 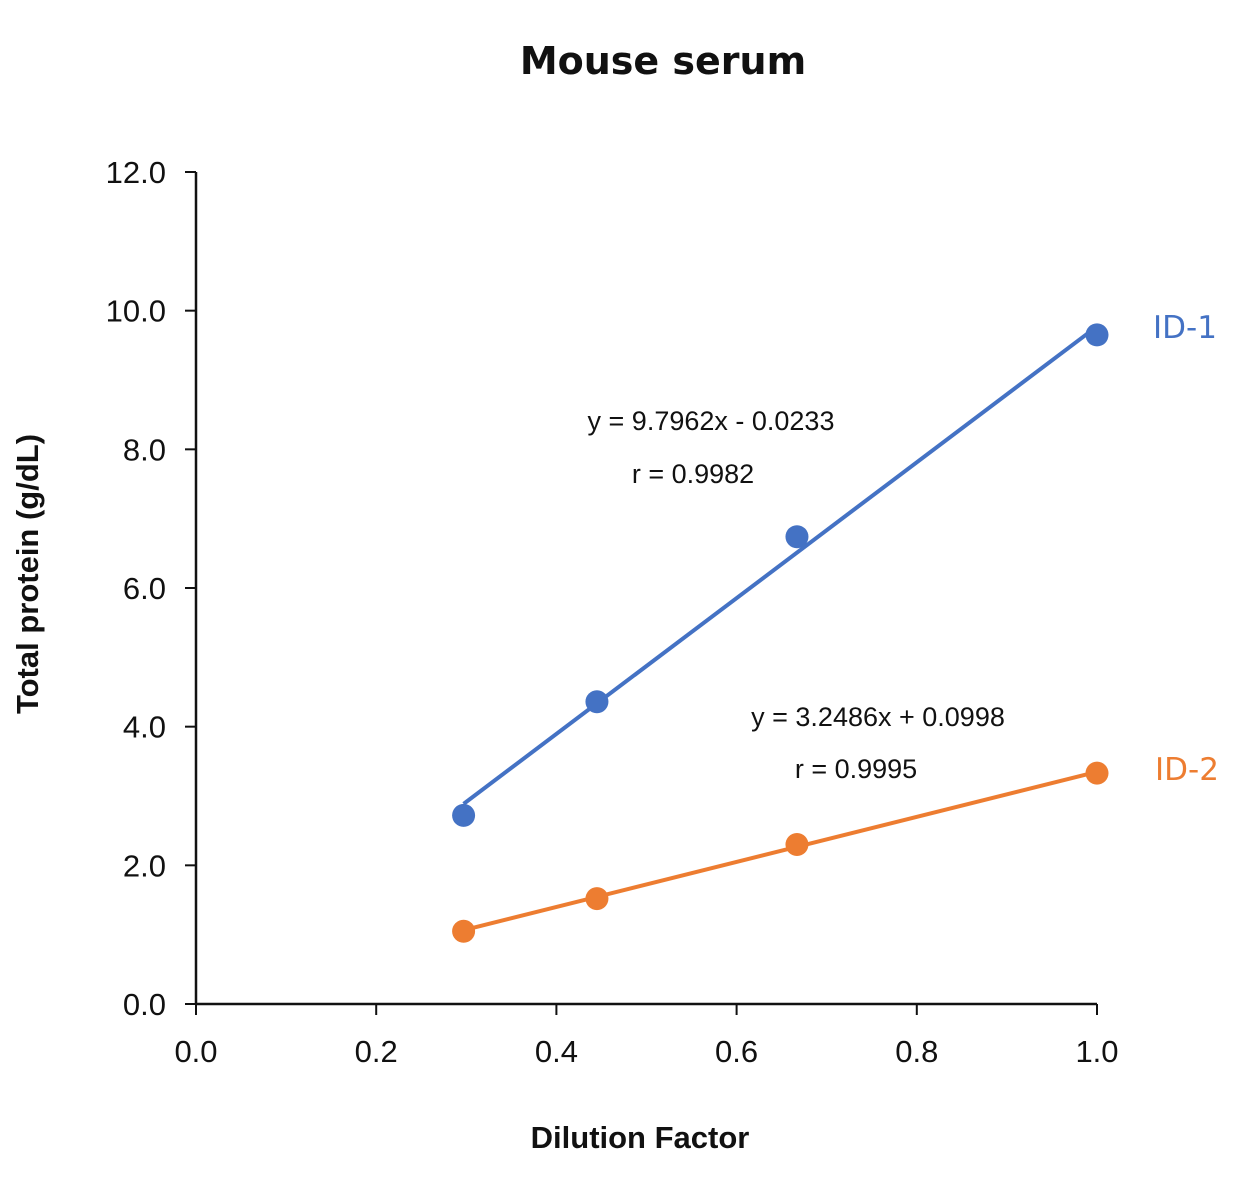 I want to click on y-tick-label: 12.0, so click(x=136, y=172).